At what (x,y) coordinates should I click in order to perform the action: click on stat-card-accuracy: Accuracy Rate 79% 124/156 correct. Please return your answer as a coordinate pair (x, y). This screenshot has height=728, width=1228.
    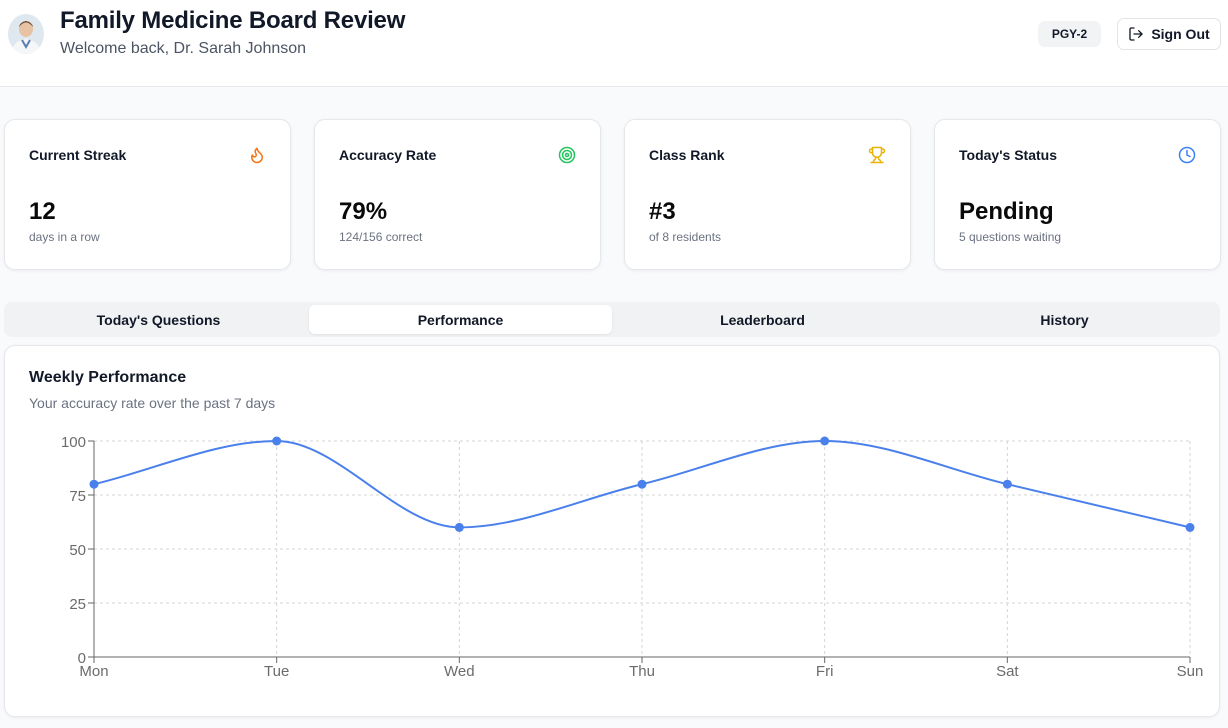
    Looking at the image, I should click on (457, 194).